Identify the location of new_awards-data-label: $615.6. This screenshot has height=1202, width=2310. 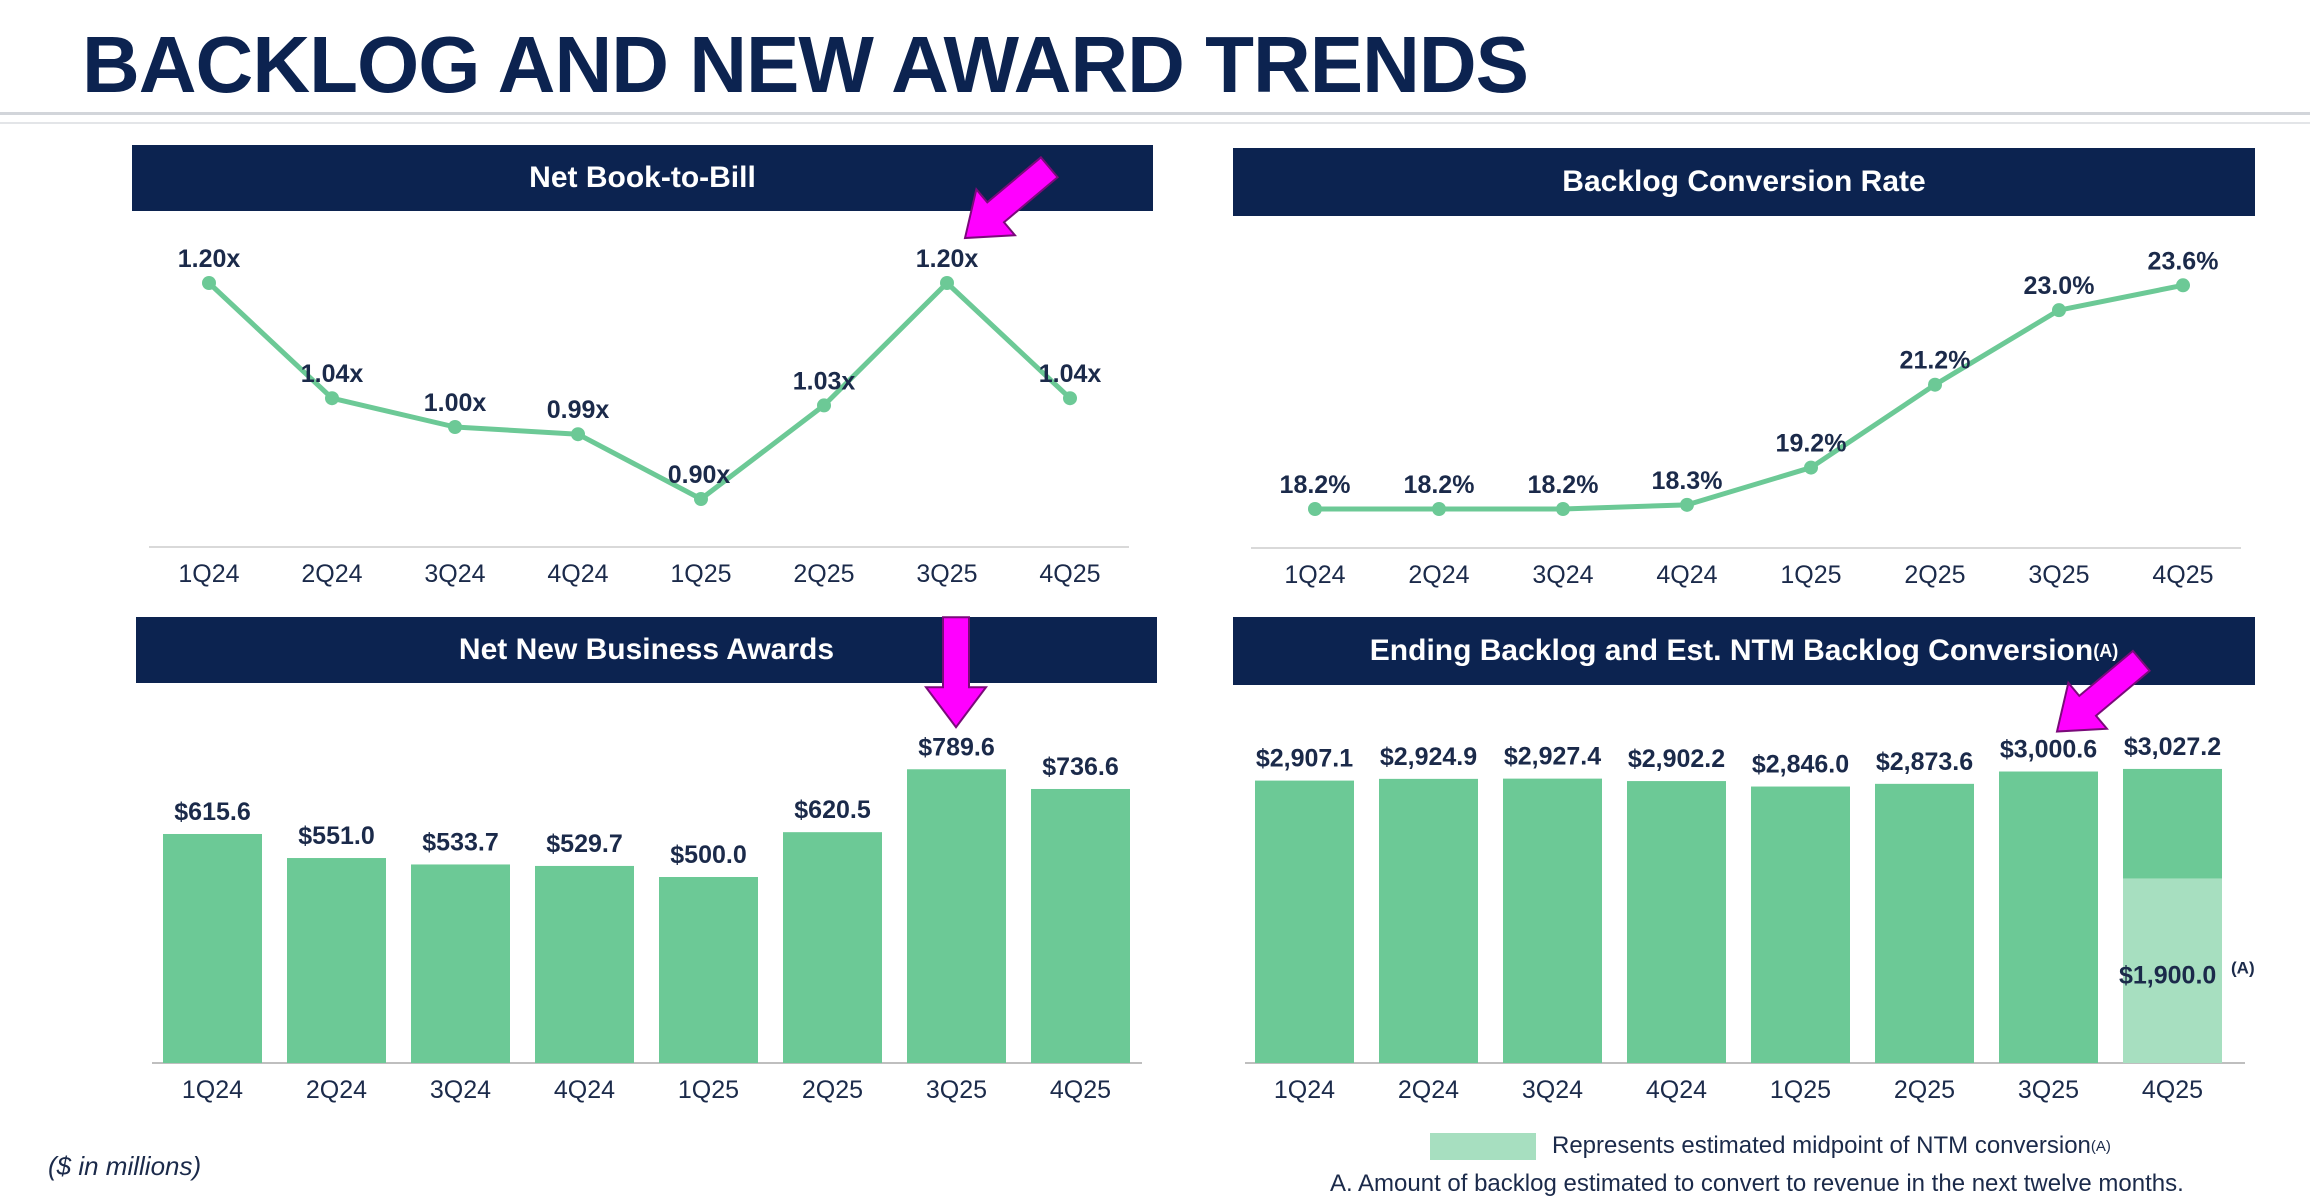
(212, 812).